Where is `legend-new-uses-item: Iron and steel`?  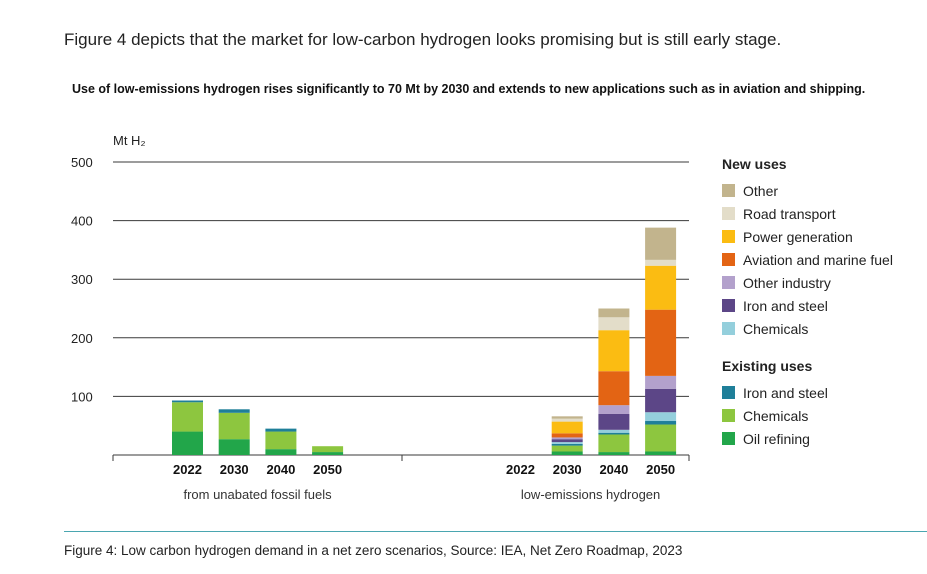
legend-new-uses-item: Iron and steel is located at coordinates (807, 305).